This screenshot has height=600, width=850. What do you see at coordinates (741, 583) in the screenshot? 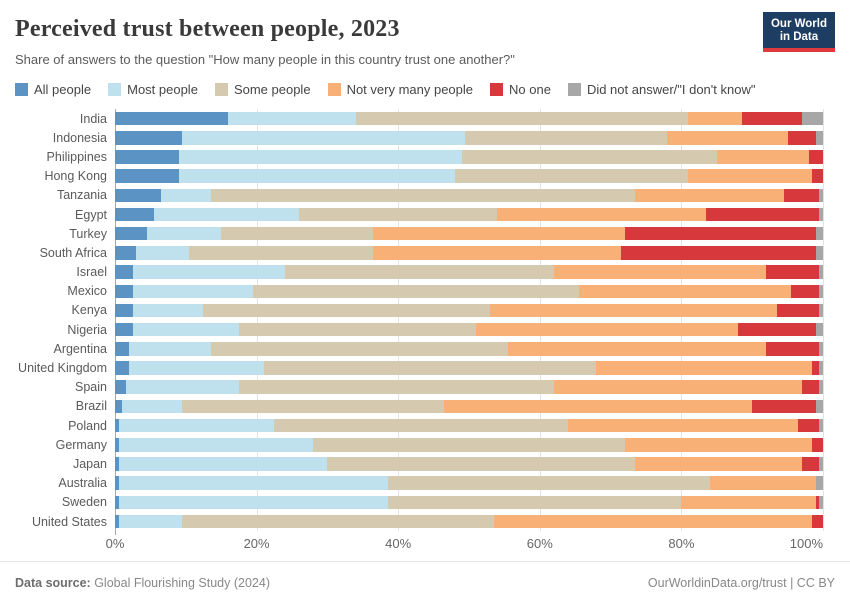
I see `credit-link: OurWorldinData.org/trust | CC BY` at bounding box center [741, 583].